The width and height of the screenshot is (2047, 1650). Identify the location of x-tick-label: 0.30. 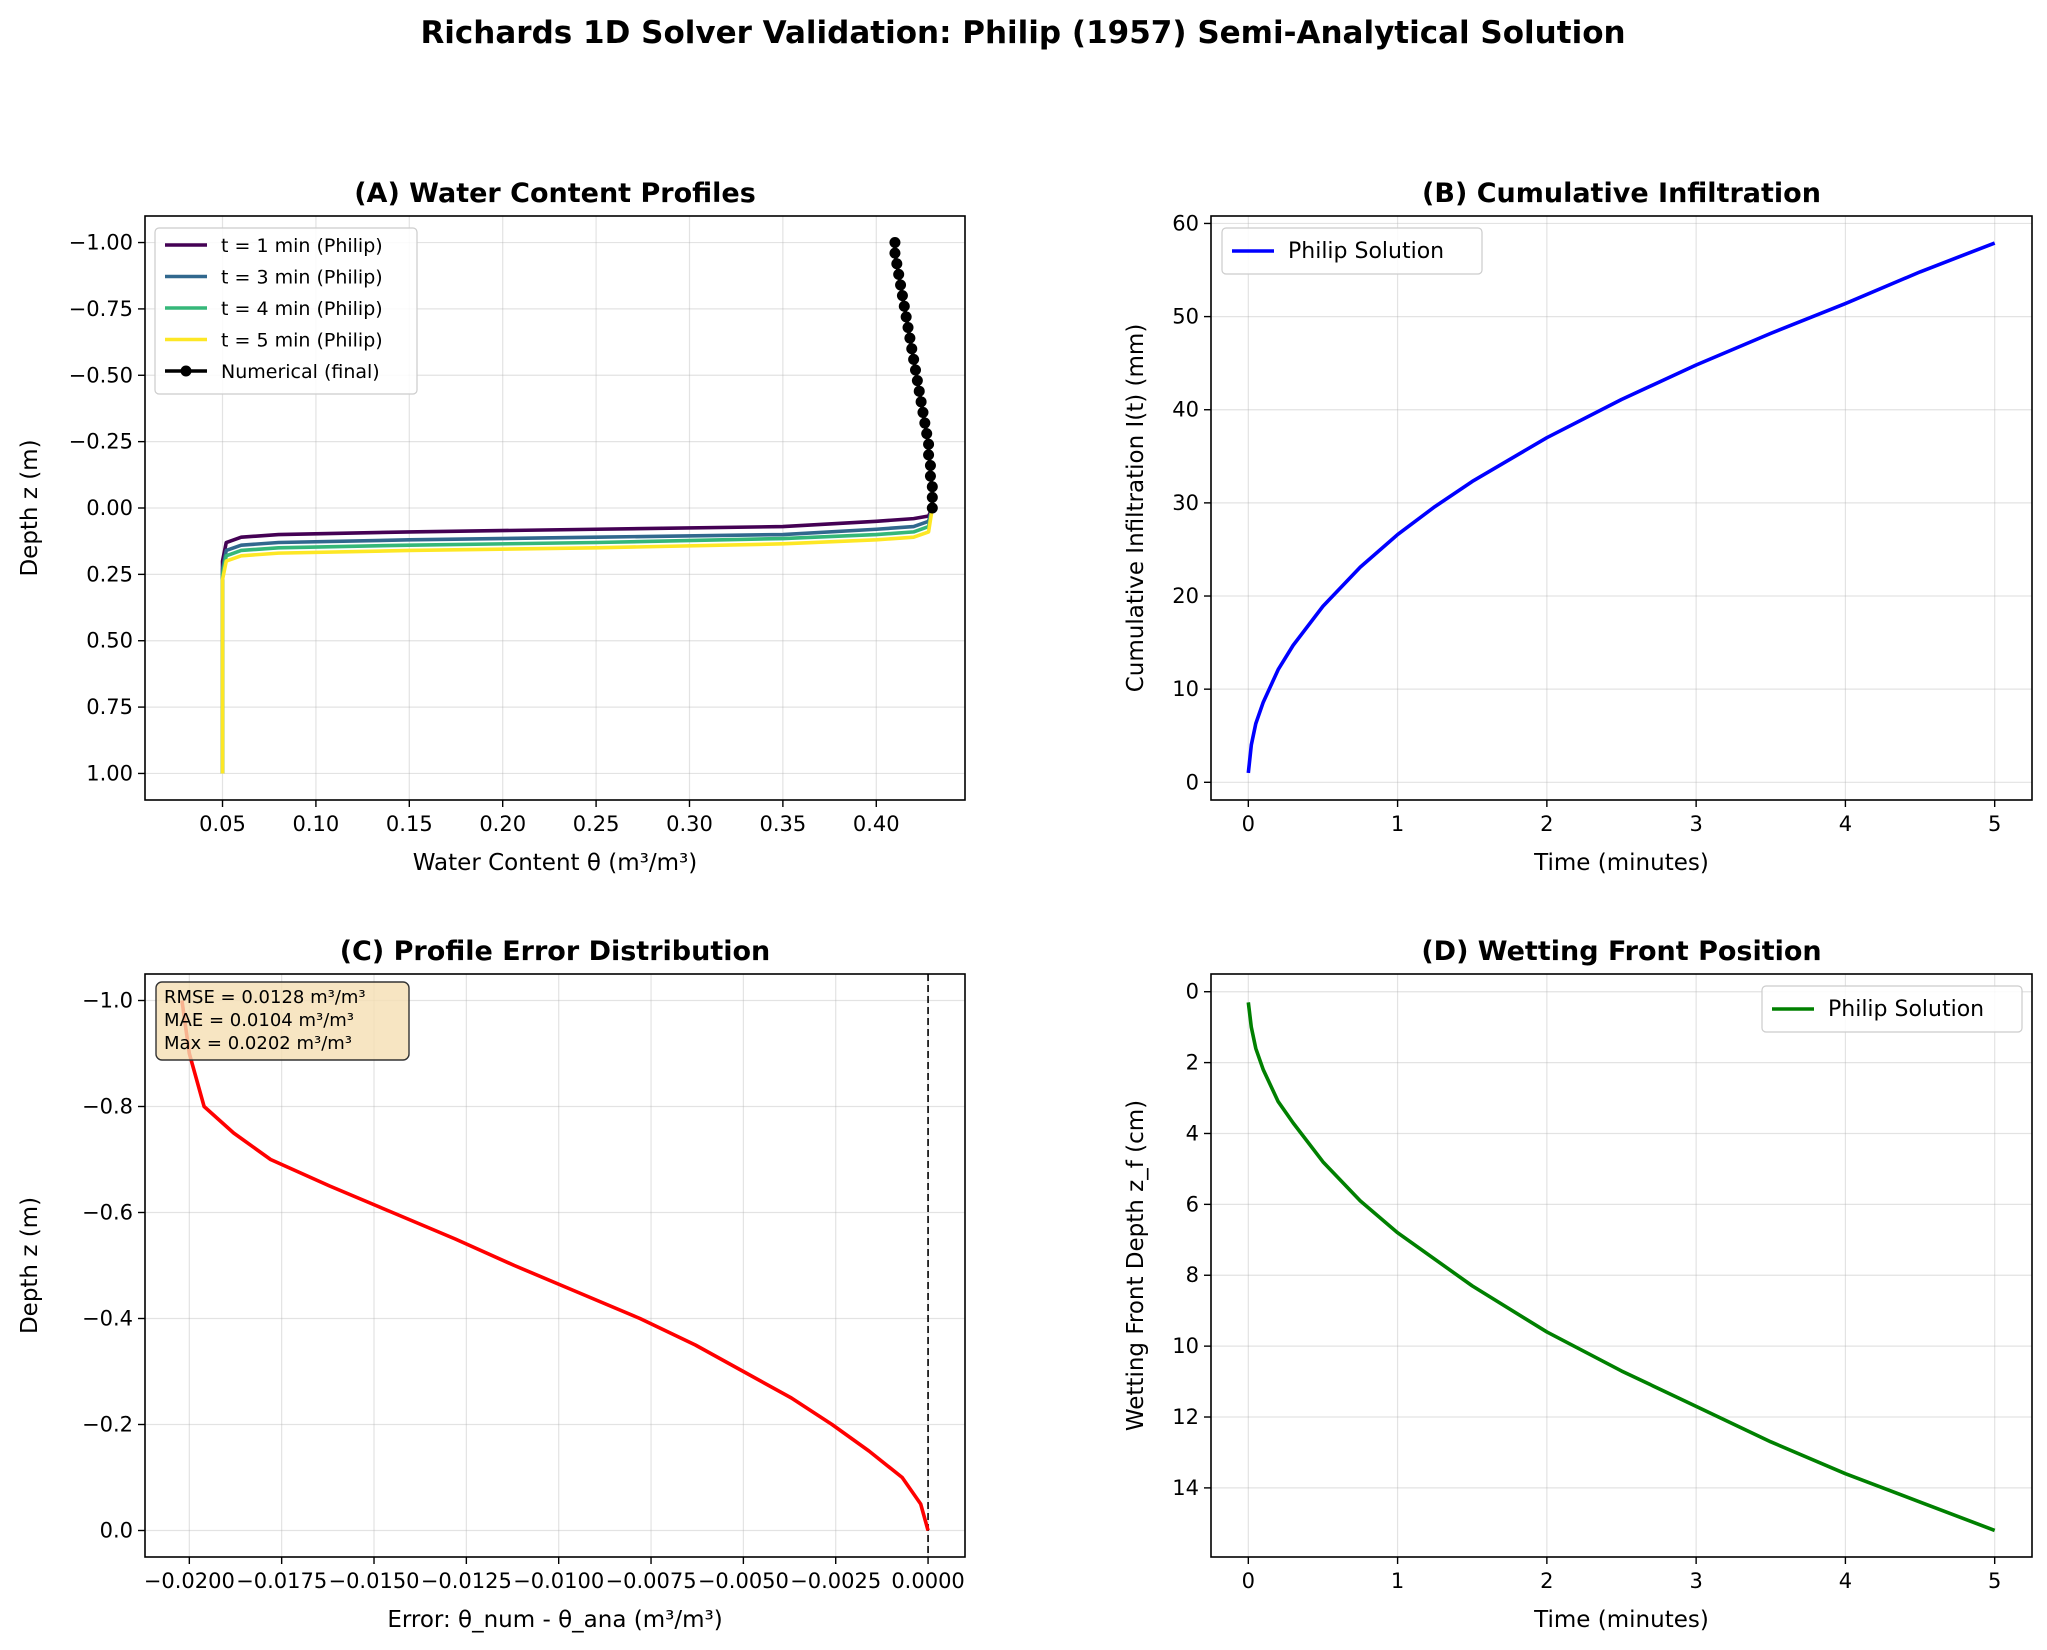
(689, 824).